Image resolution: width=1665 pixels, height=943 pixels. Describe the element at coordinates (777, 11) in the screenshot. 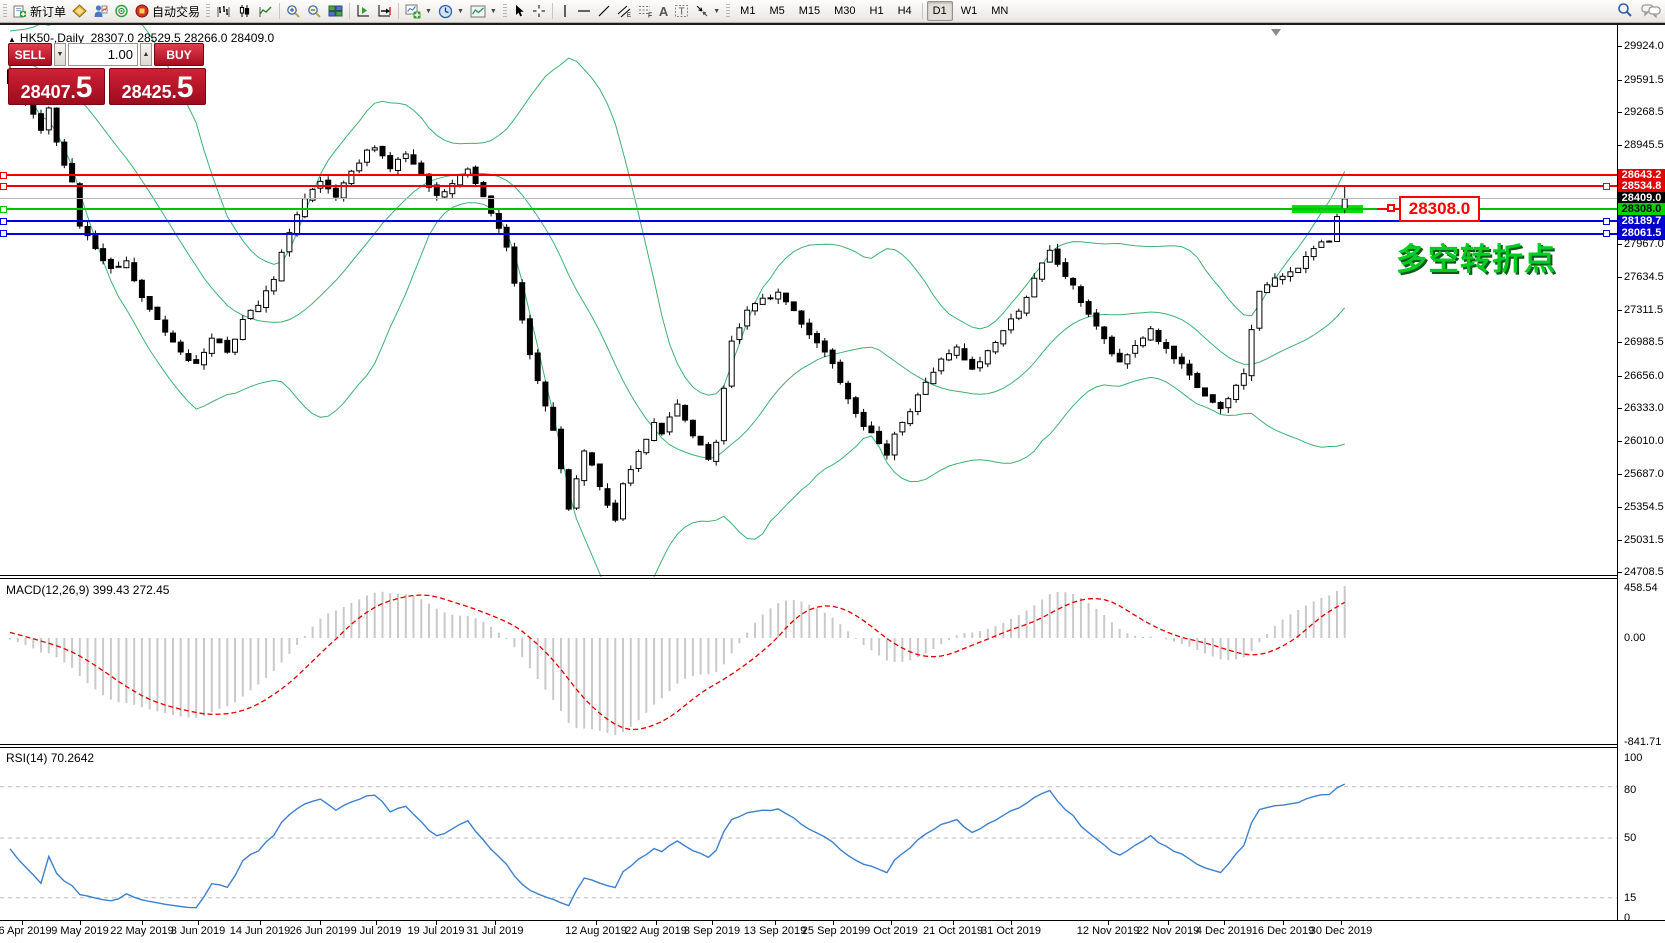

I see `timeframe-button-M5: M5` at that location.